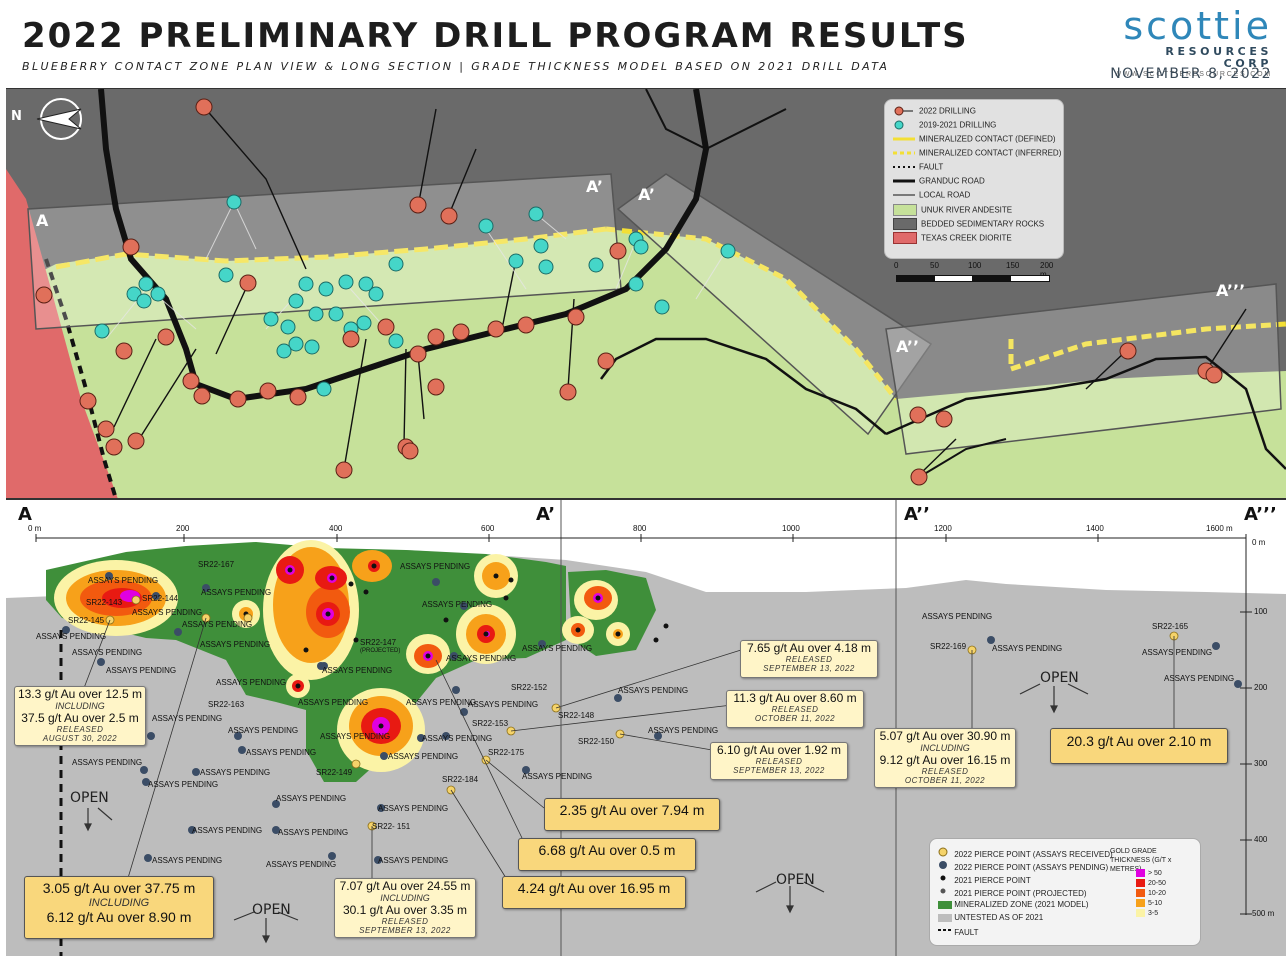 The height and width of the screenshot is (956, 1286). I want to click on yellow-dashed-line-icon, so click(904, 153).